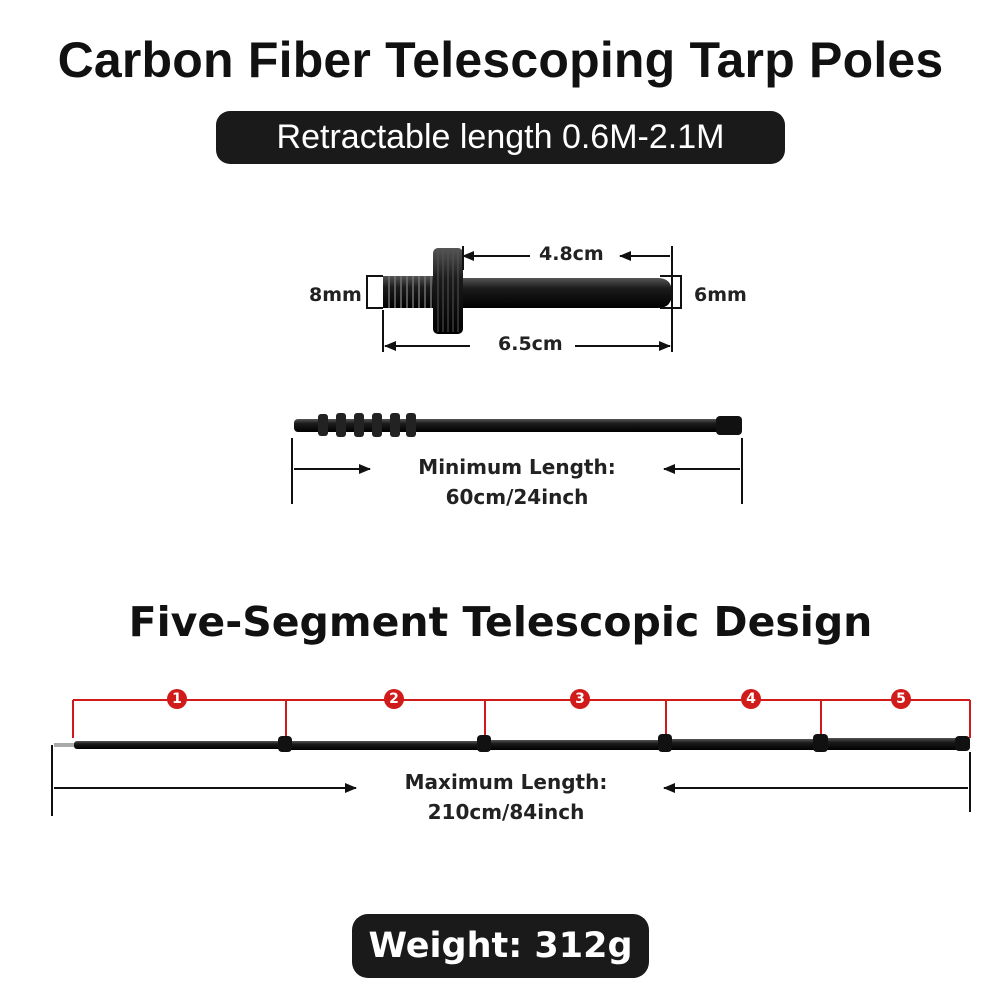 This screenshot has width=1001, height=1001. I want to click on segment-brackets, so click(521, 718).